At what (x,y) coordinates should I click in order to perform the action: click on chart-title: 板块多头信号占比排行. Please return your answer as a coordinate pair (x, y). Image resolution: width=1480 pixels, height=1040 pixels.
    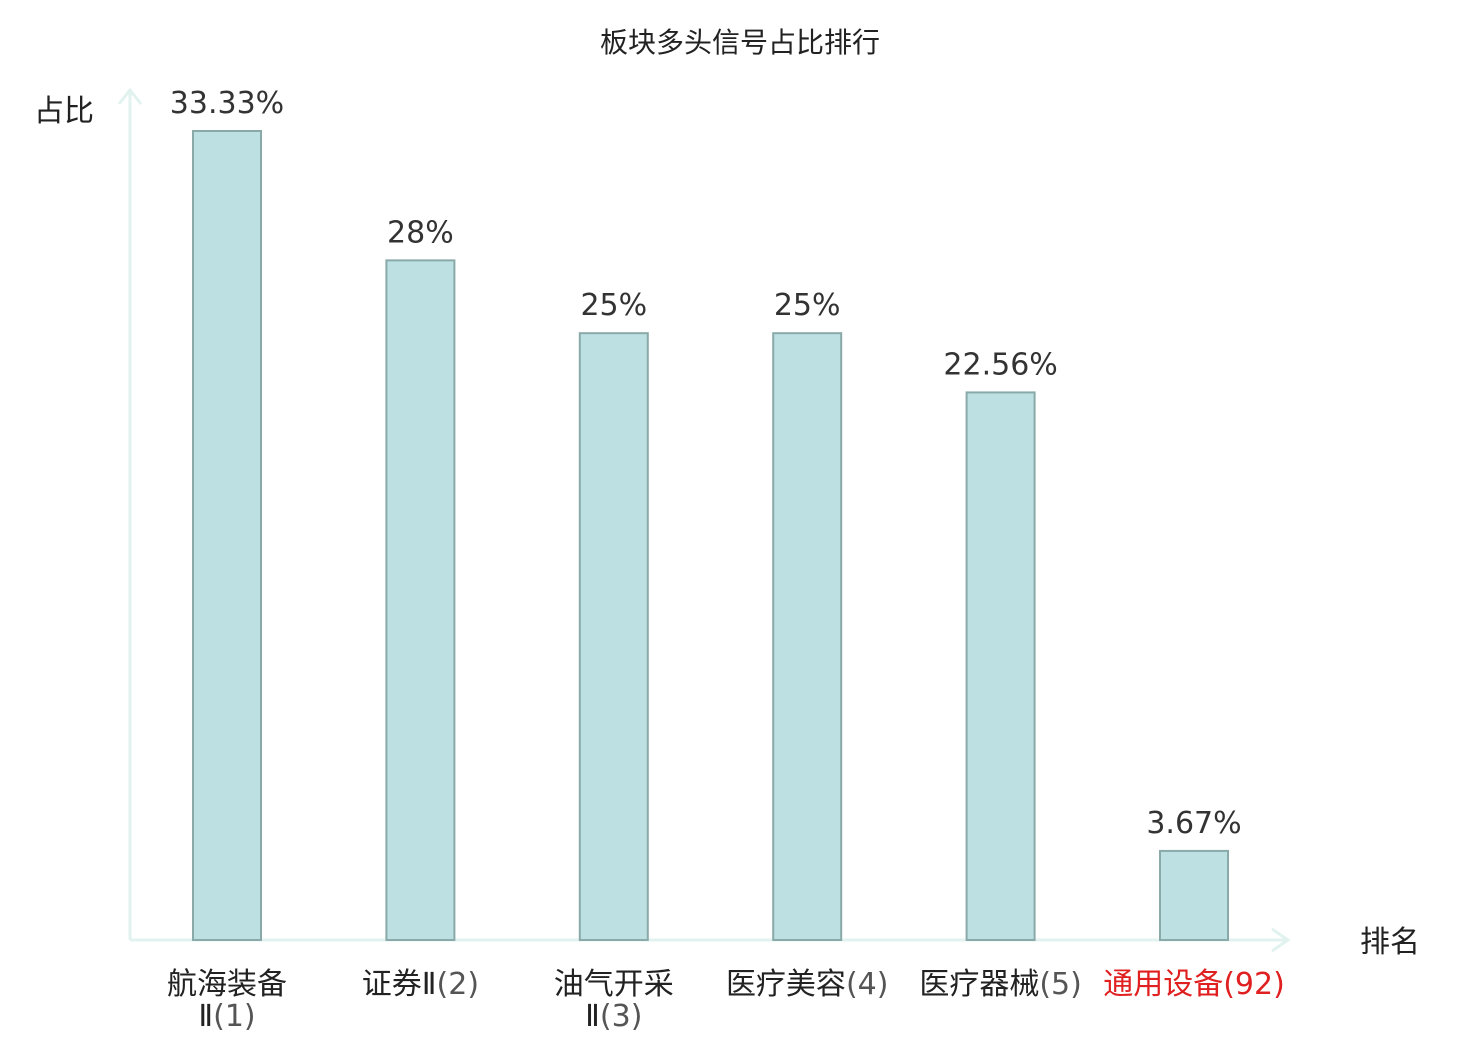
    Looking at the image, I should click on (740, 42).